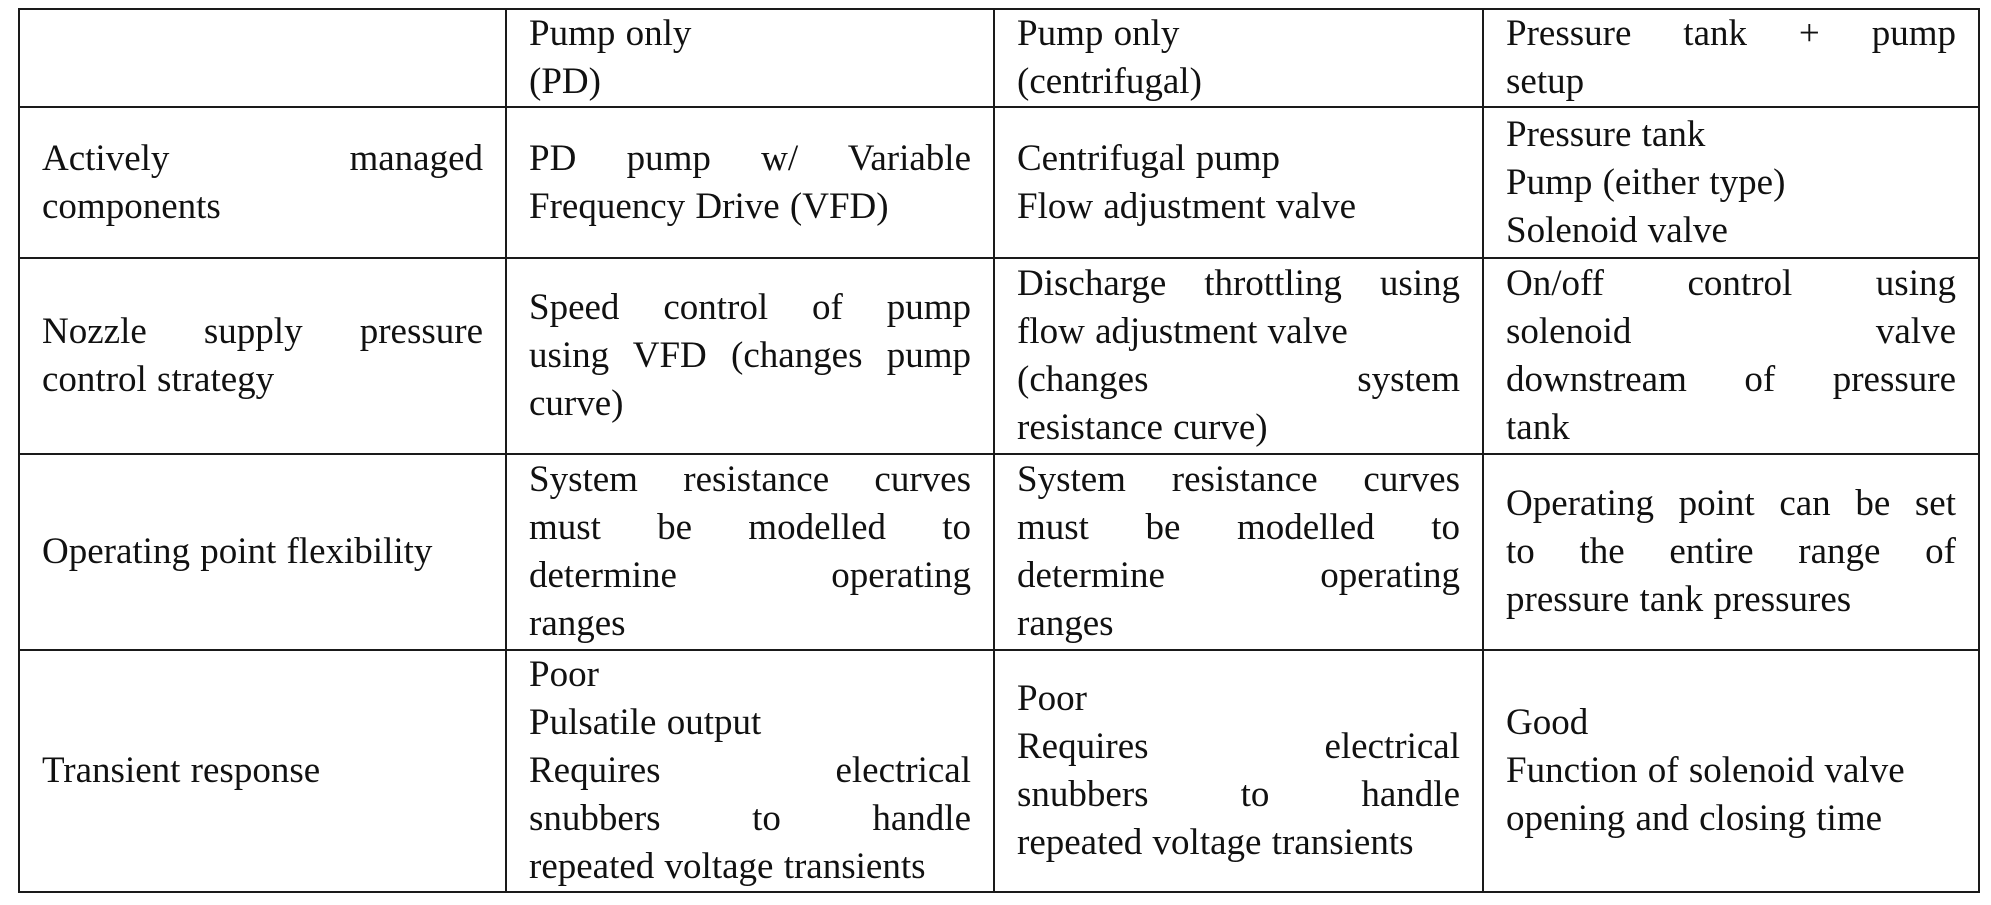 This screenshot has height=905, width=1991. I want to click on header-text: (PD), so click(565, 81).